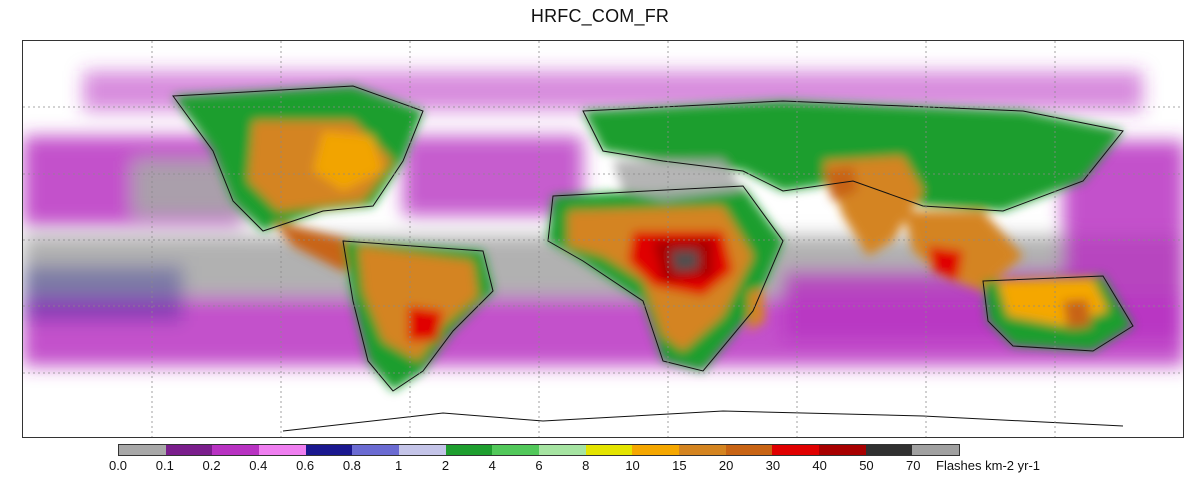 This screenshot has height=480, width=1200. What do you see at coordinates (866, 465) in the screenshot?
I see `colorbar-tick-label: 50` at bounding box center [866, 465].